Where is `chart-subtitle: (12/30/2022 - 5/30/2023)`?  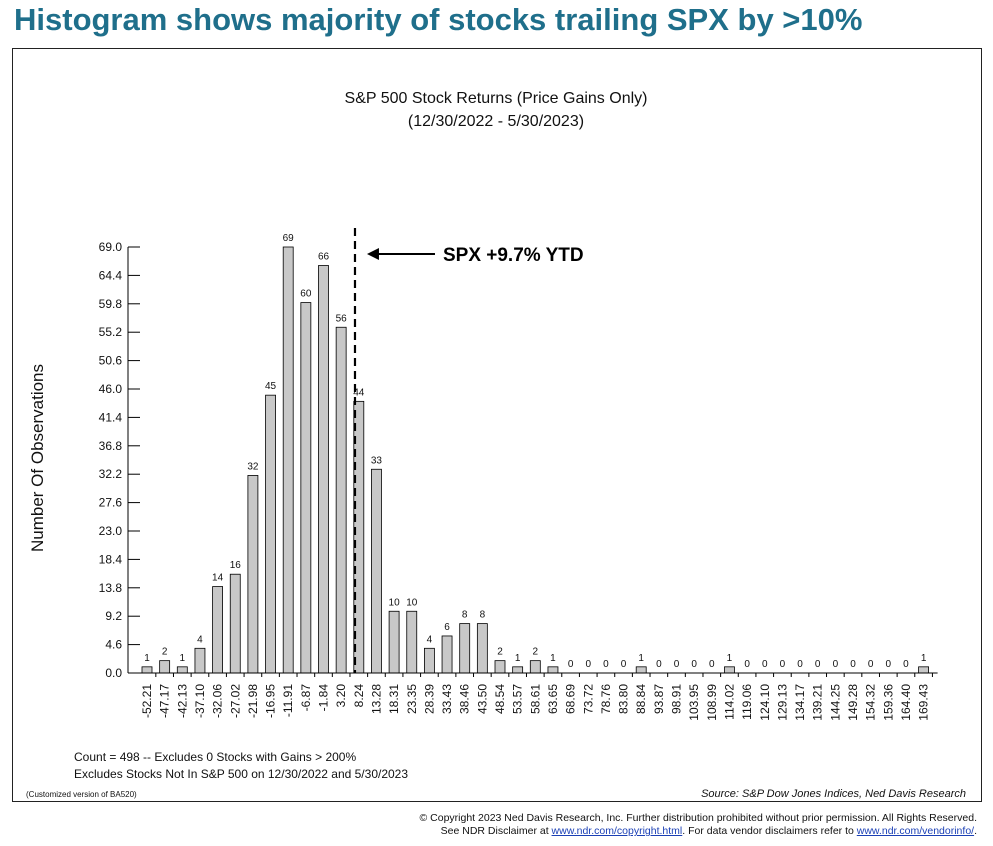
chart-subtitle: (12/30/2022 - 5/30/2023) is located at coordinates (496, 121).